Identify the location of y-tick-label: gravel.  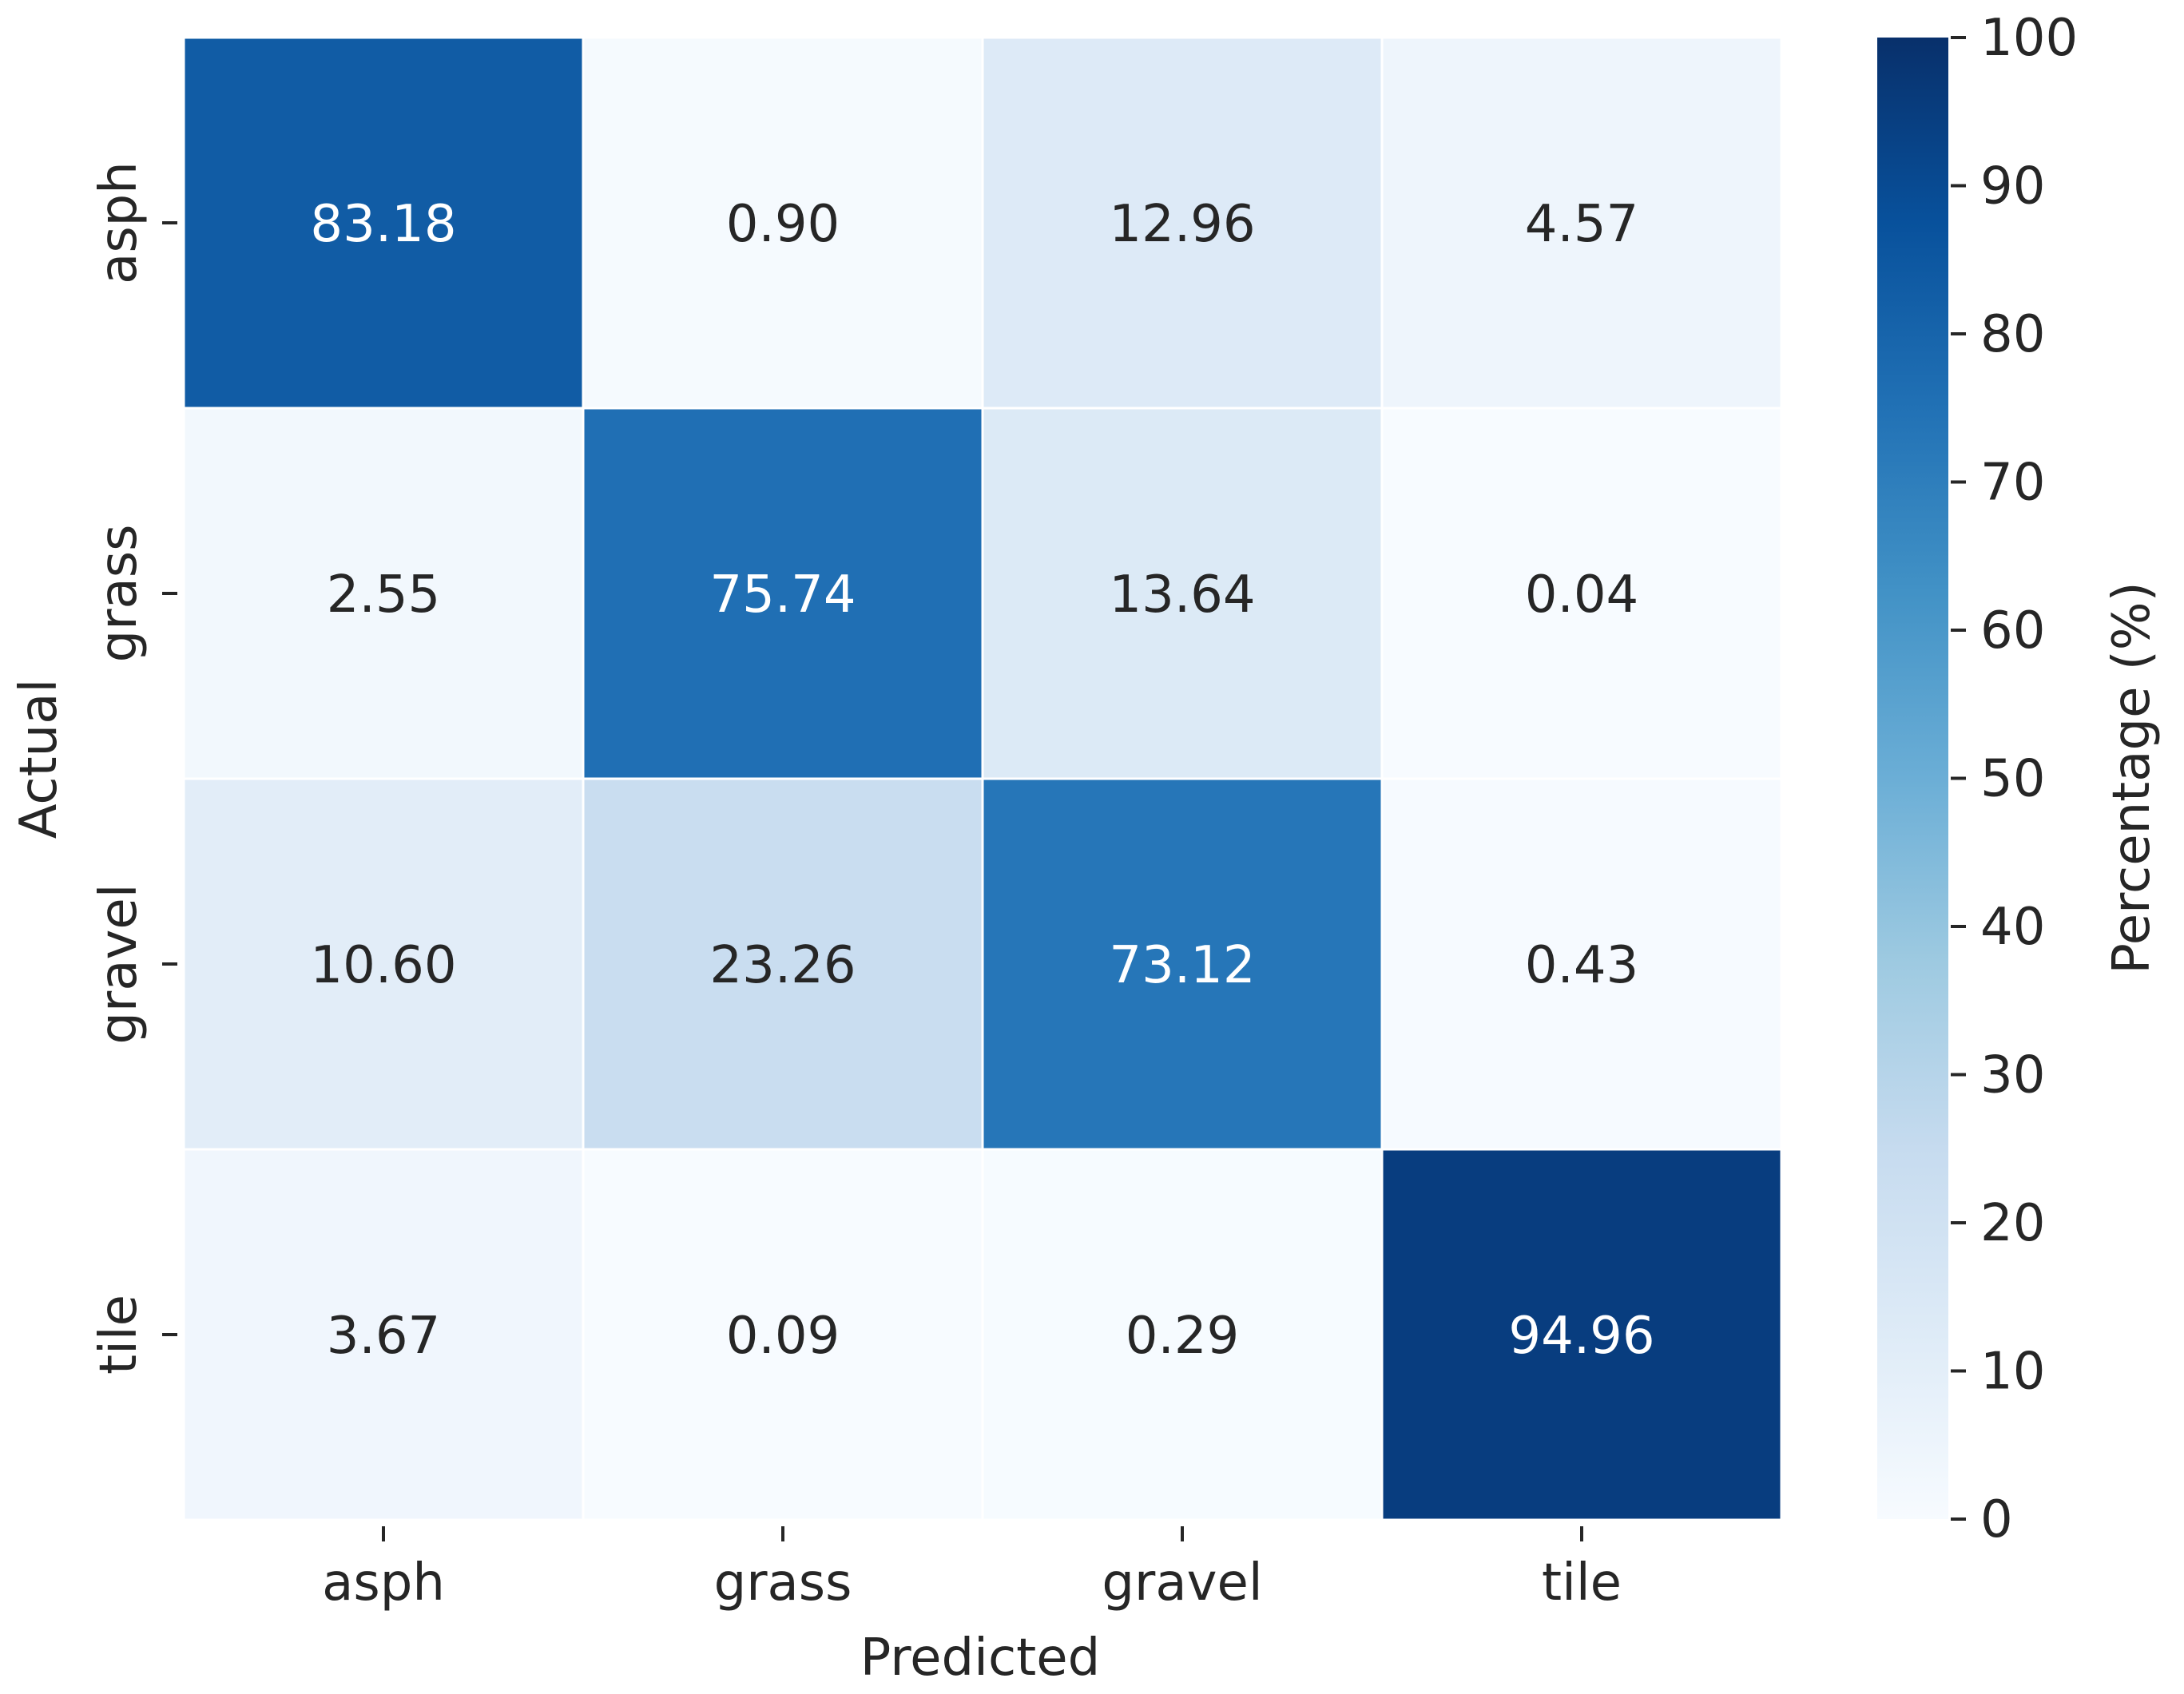
(119, 963).